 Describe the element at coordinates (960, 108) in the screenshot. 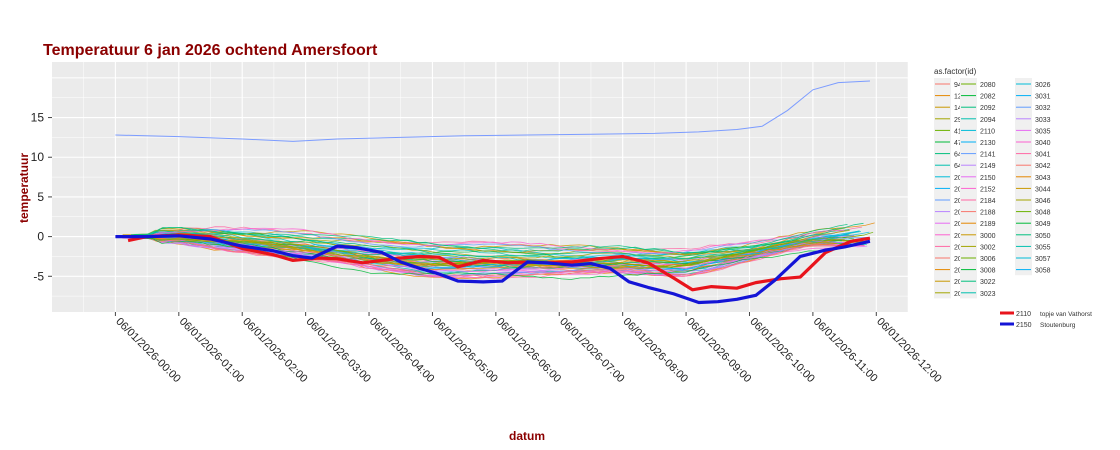

I see `legend-label: 141` at that location.